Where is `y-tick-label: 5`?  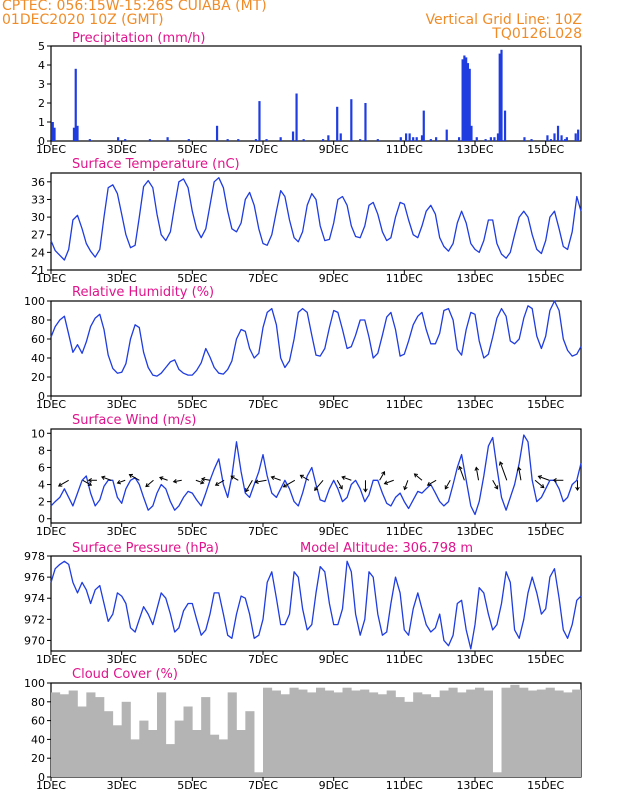
y-tick-label: 5 is located at coordinates (41, 46).